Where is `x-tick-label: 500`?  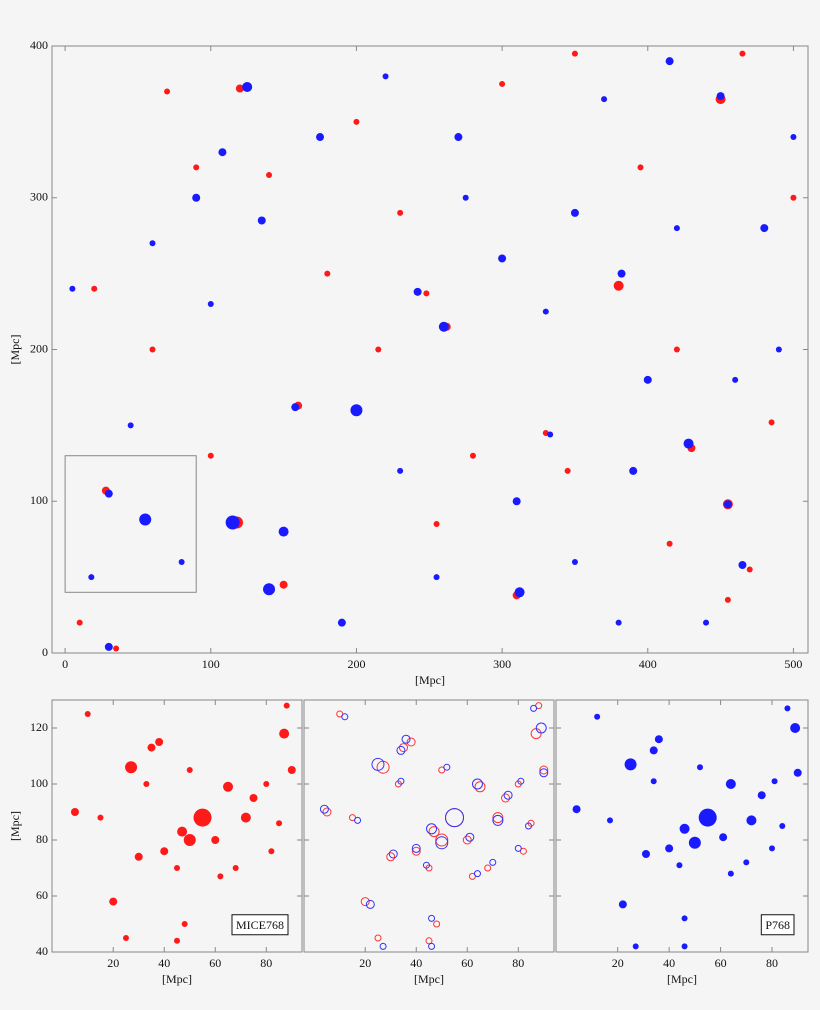
x-tick-label: 500 is located at coordinates (793, 664).